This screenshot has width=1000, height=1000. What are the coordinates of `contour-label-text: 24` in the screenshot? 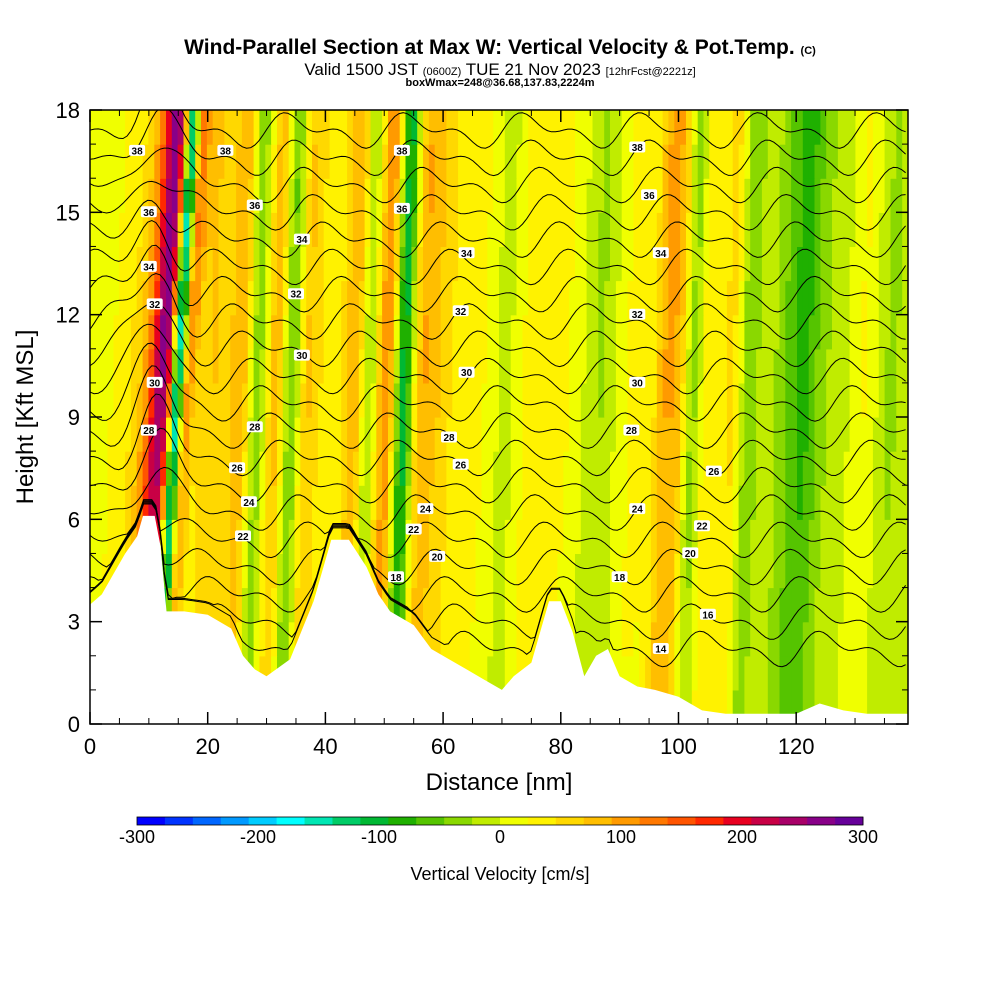 It's located at (638, 510).